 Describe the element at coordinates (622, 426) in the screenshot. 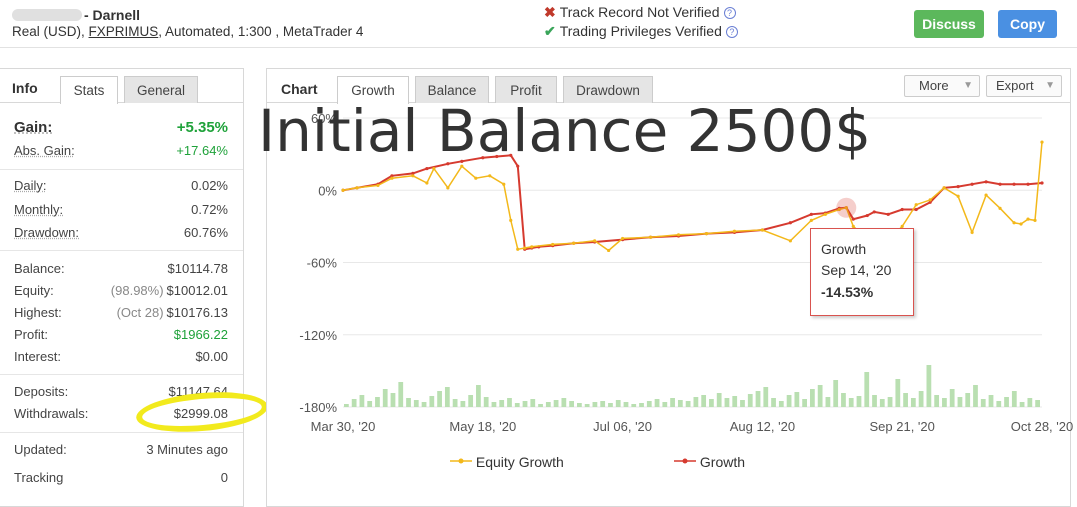

I see `x-tick-label: Jul 06, '20` at that location.